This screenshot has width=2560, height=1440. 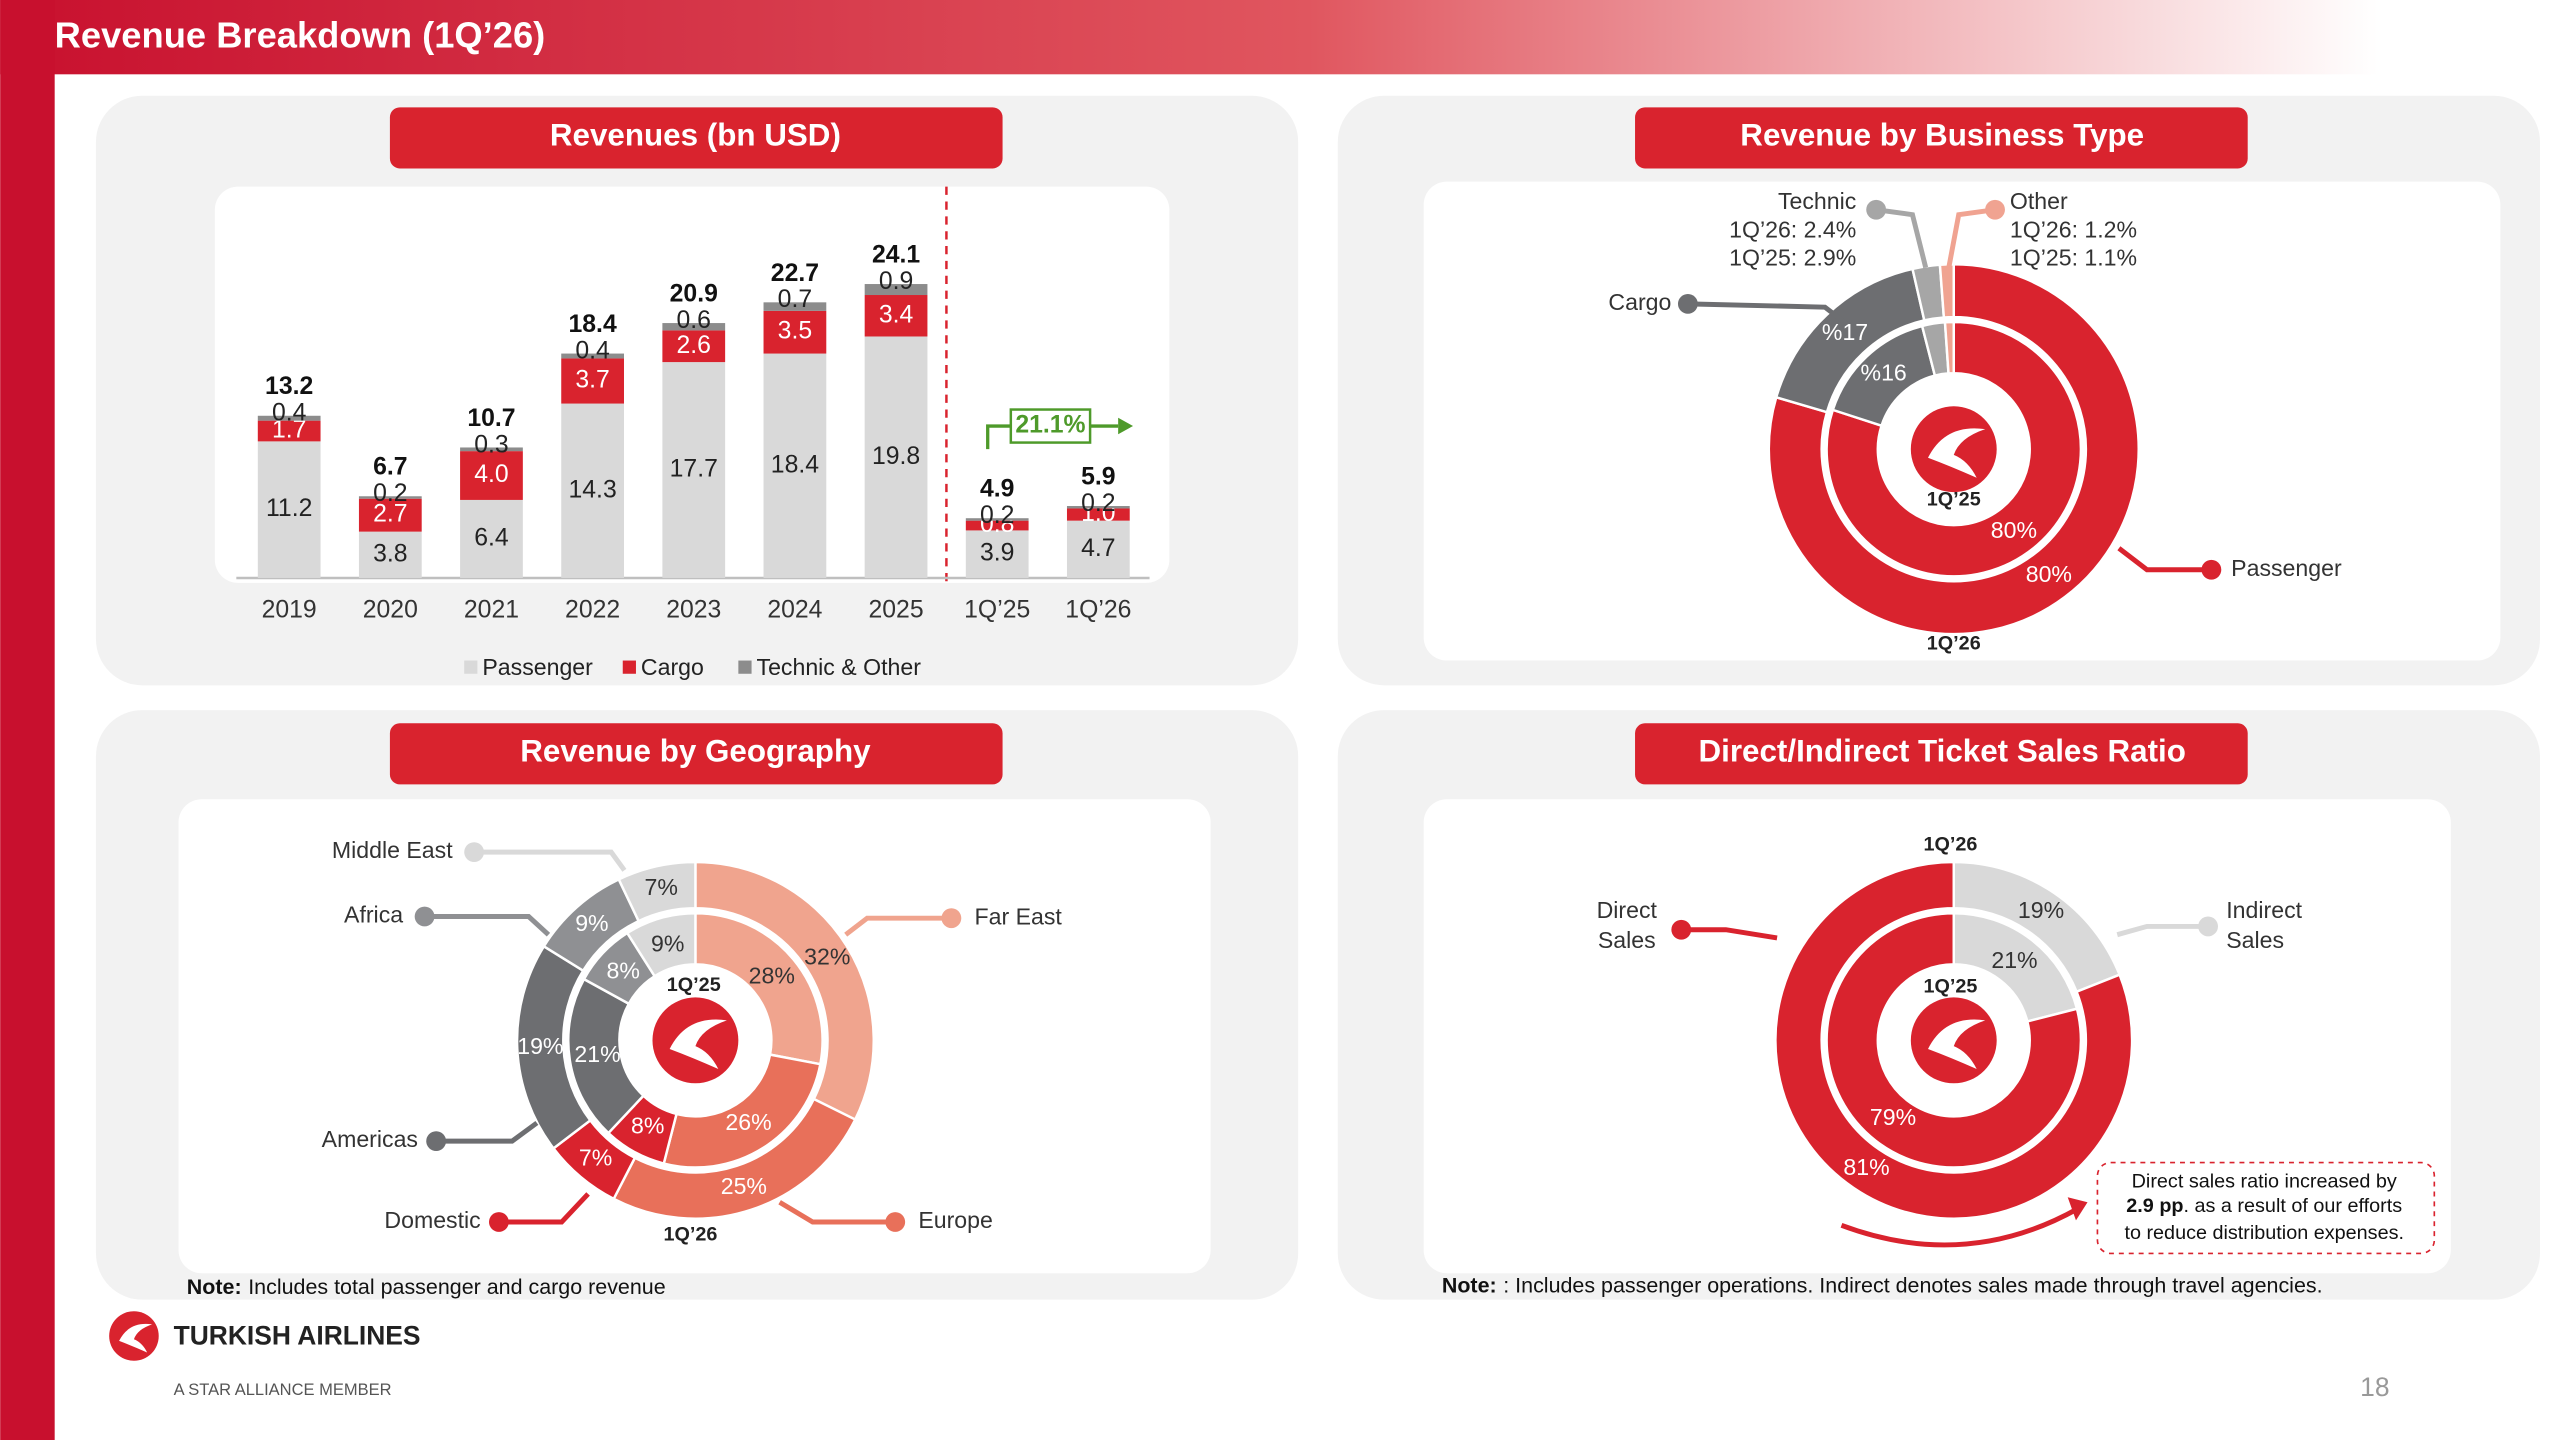 What do you see at coordinates (1866, 1167) in the screenshot?
I see `slice-label: 81%` at bounding box center [1866, 1167].